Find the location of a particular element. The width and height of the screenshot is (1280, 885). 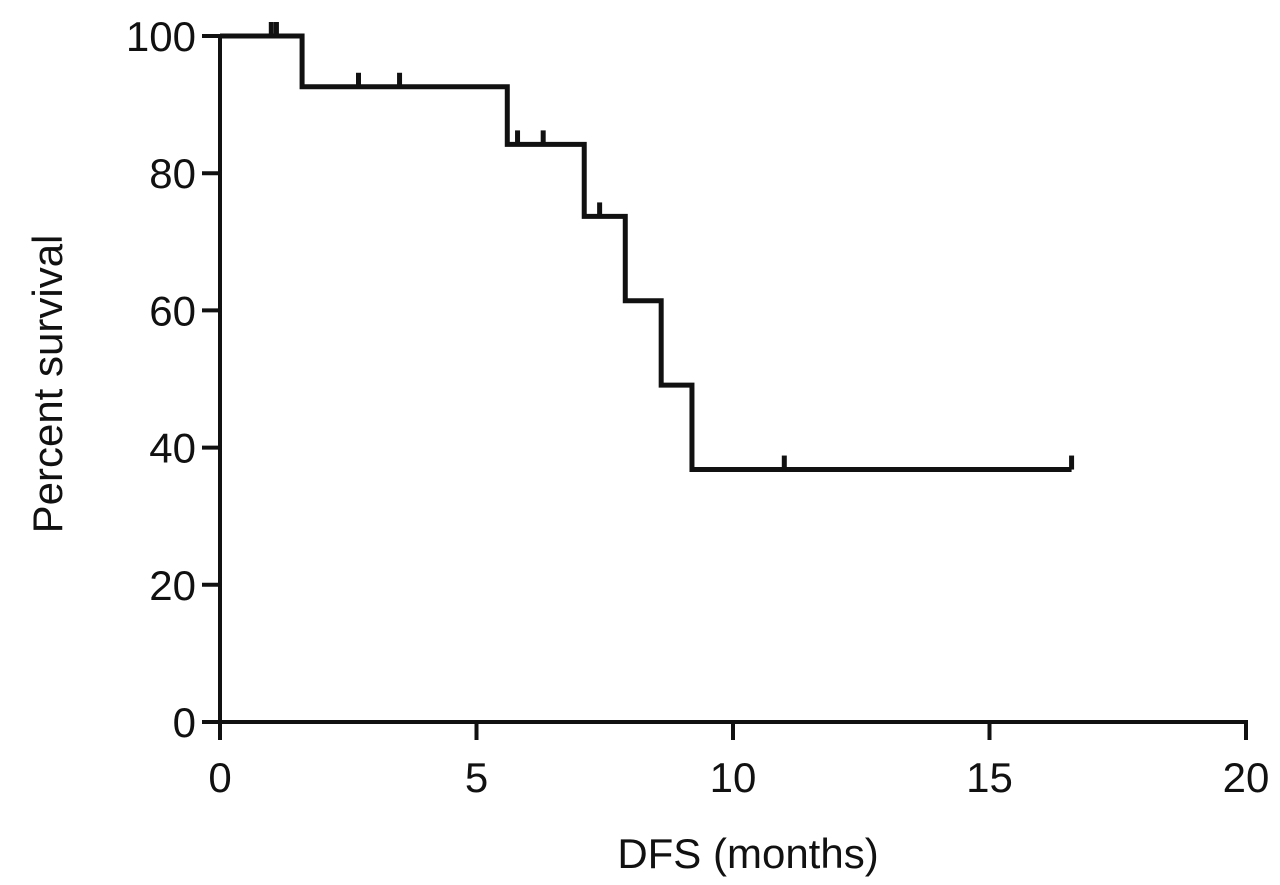

y-tick-label: 40 is located at coordinates (172, 448).